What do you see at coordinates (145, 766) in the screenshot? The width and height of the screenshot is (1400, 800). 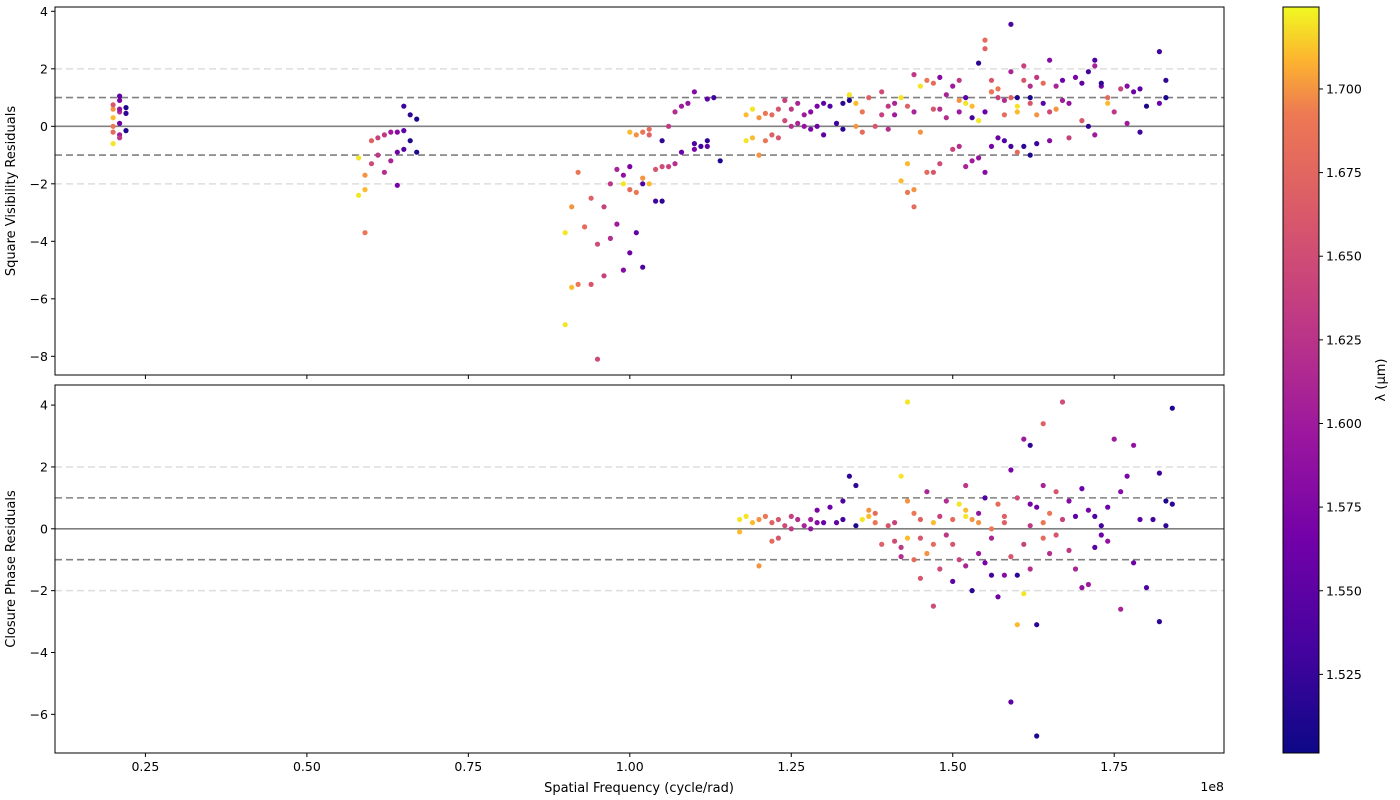 I see `x-tick-label: 0.25` at bounding box center [145, 766].